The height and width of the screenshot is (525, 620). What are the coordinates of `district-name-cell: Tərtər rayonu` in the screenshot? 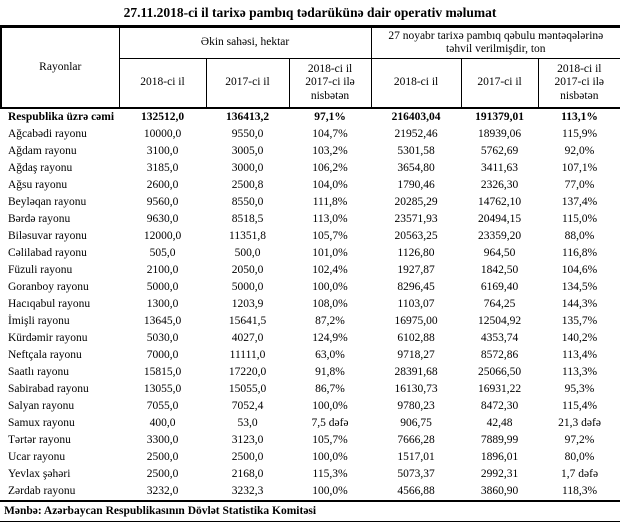 It's located at (39, 440).